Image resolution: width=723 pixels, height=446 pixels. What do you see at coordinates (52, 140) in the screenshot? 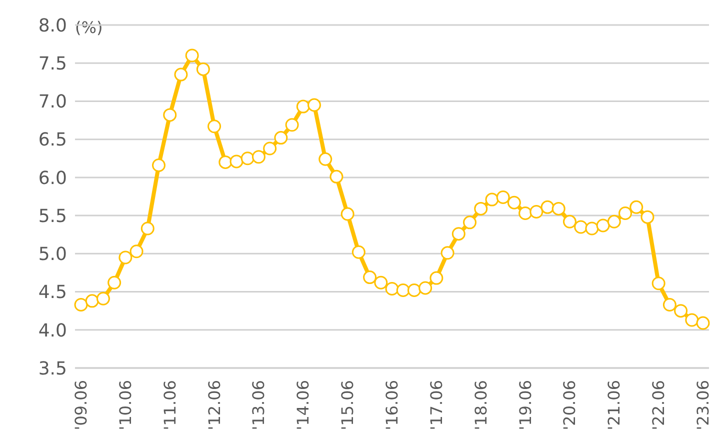
I see `y-tick-label: 6.5` at bounding box center [52, 140].